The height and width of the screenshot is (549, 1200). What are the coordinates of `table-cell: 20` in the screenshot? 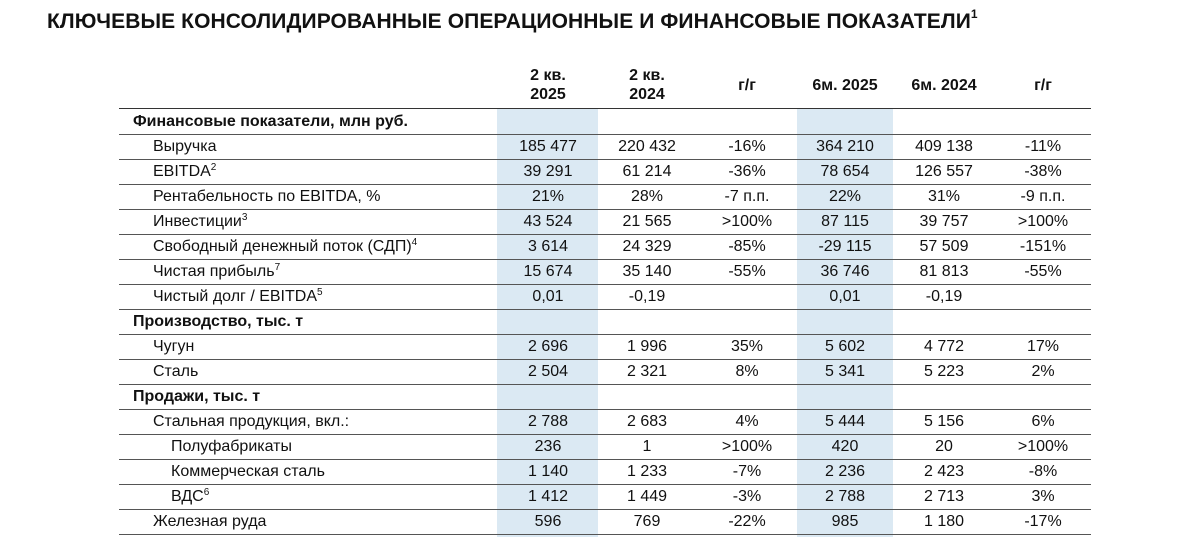 It's located at (944, 446).